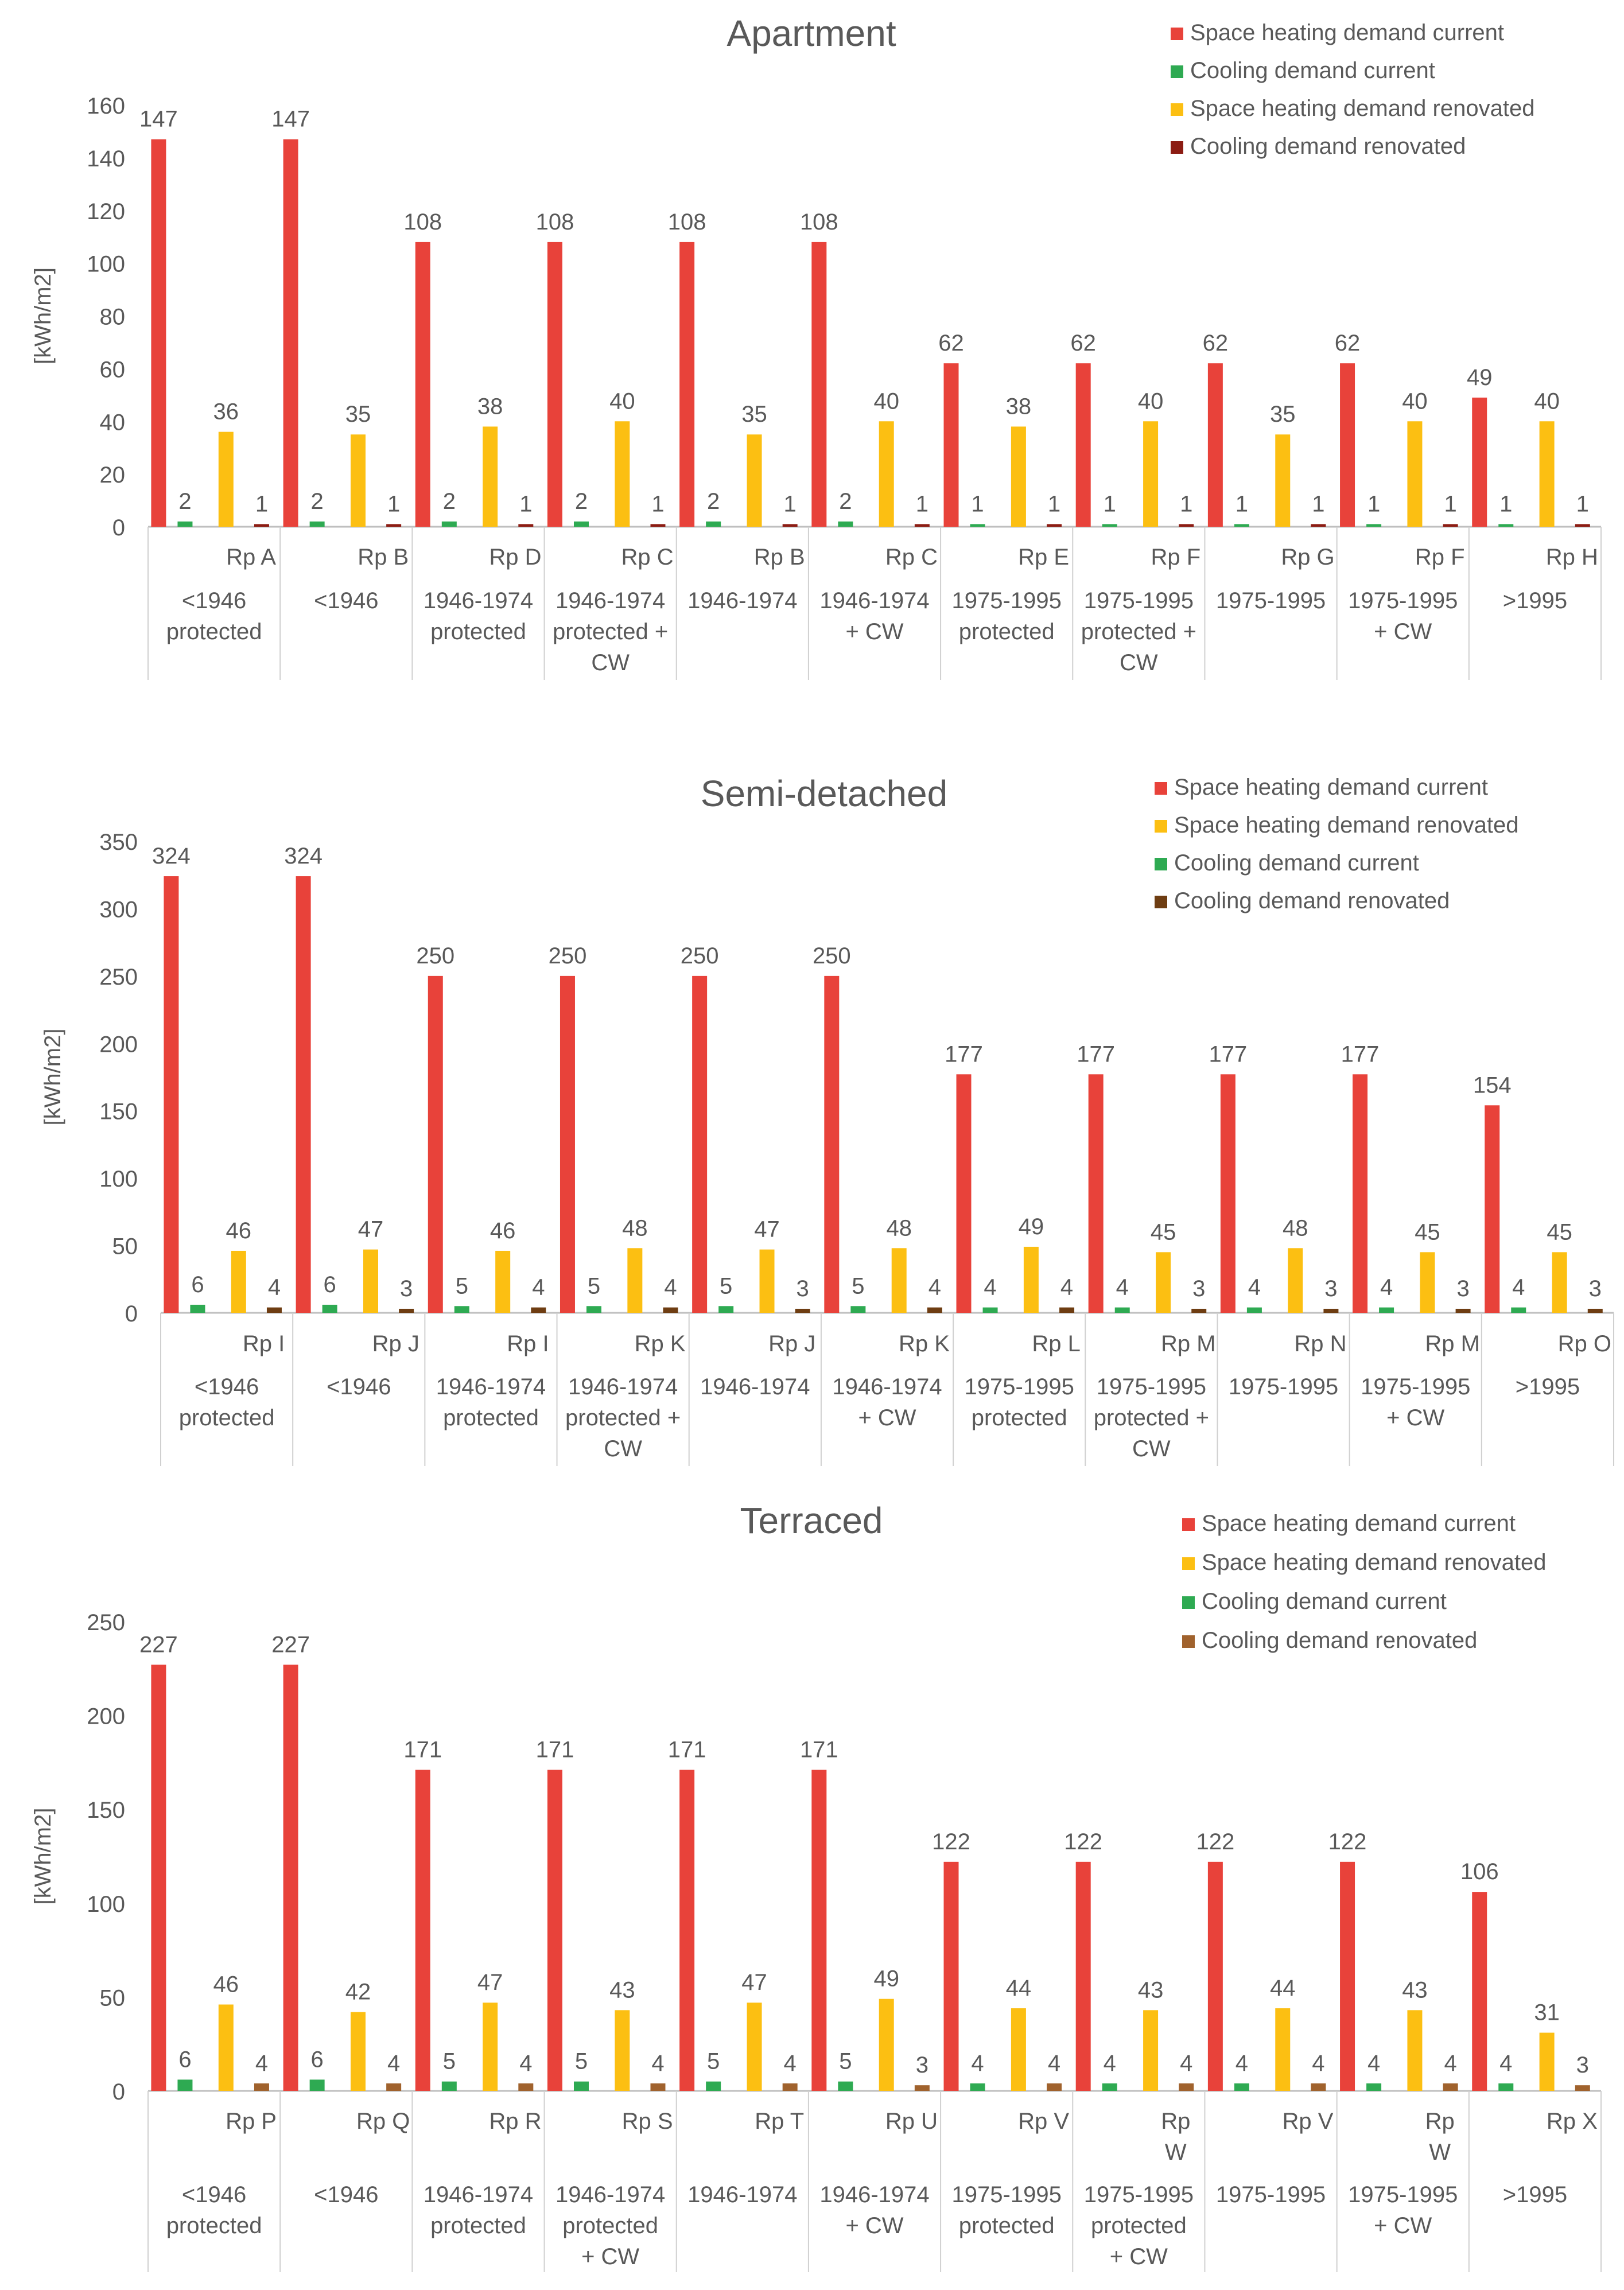  What do you see at coordinates (118, 909) in the screenshot?
I see `y-tick-label: 300` at bounding box center [118, 909].